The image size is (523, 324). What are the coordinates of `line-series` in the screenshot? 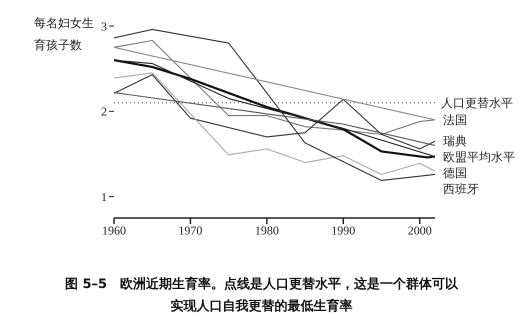 It's located at (274, 119).